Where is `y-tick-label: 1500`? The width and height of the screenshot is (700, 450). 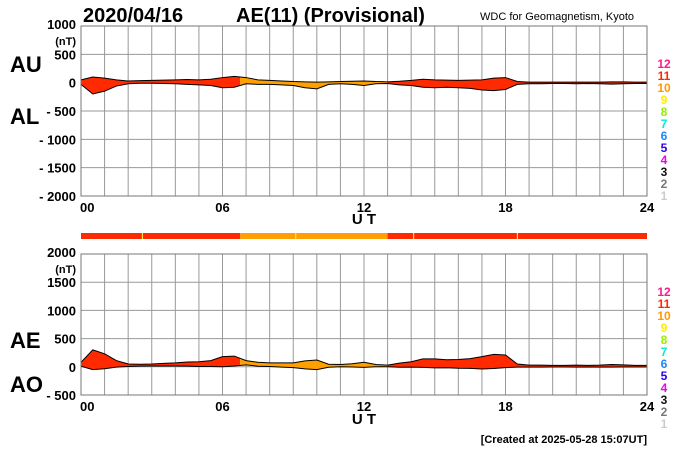
y-tick-label: 1500 is located at coordinates (61, 282).